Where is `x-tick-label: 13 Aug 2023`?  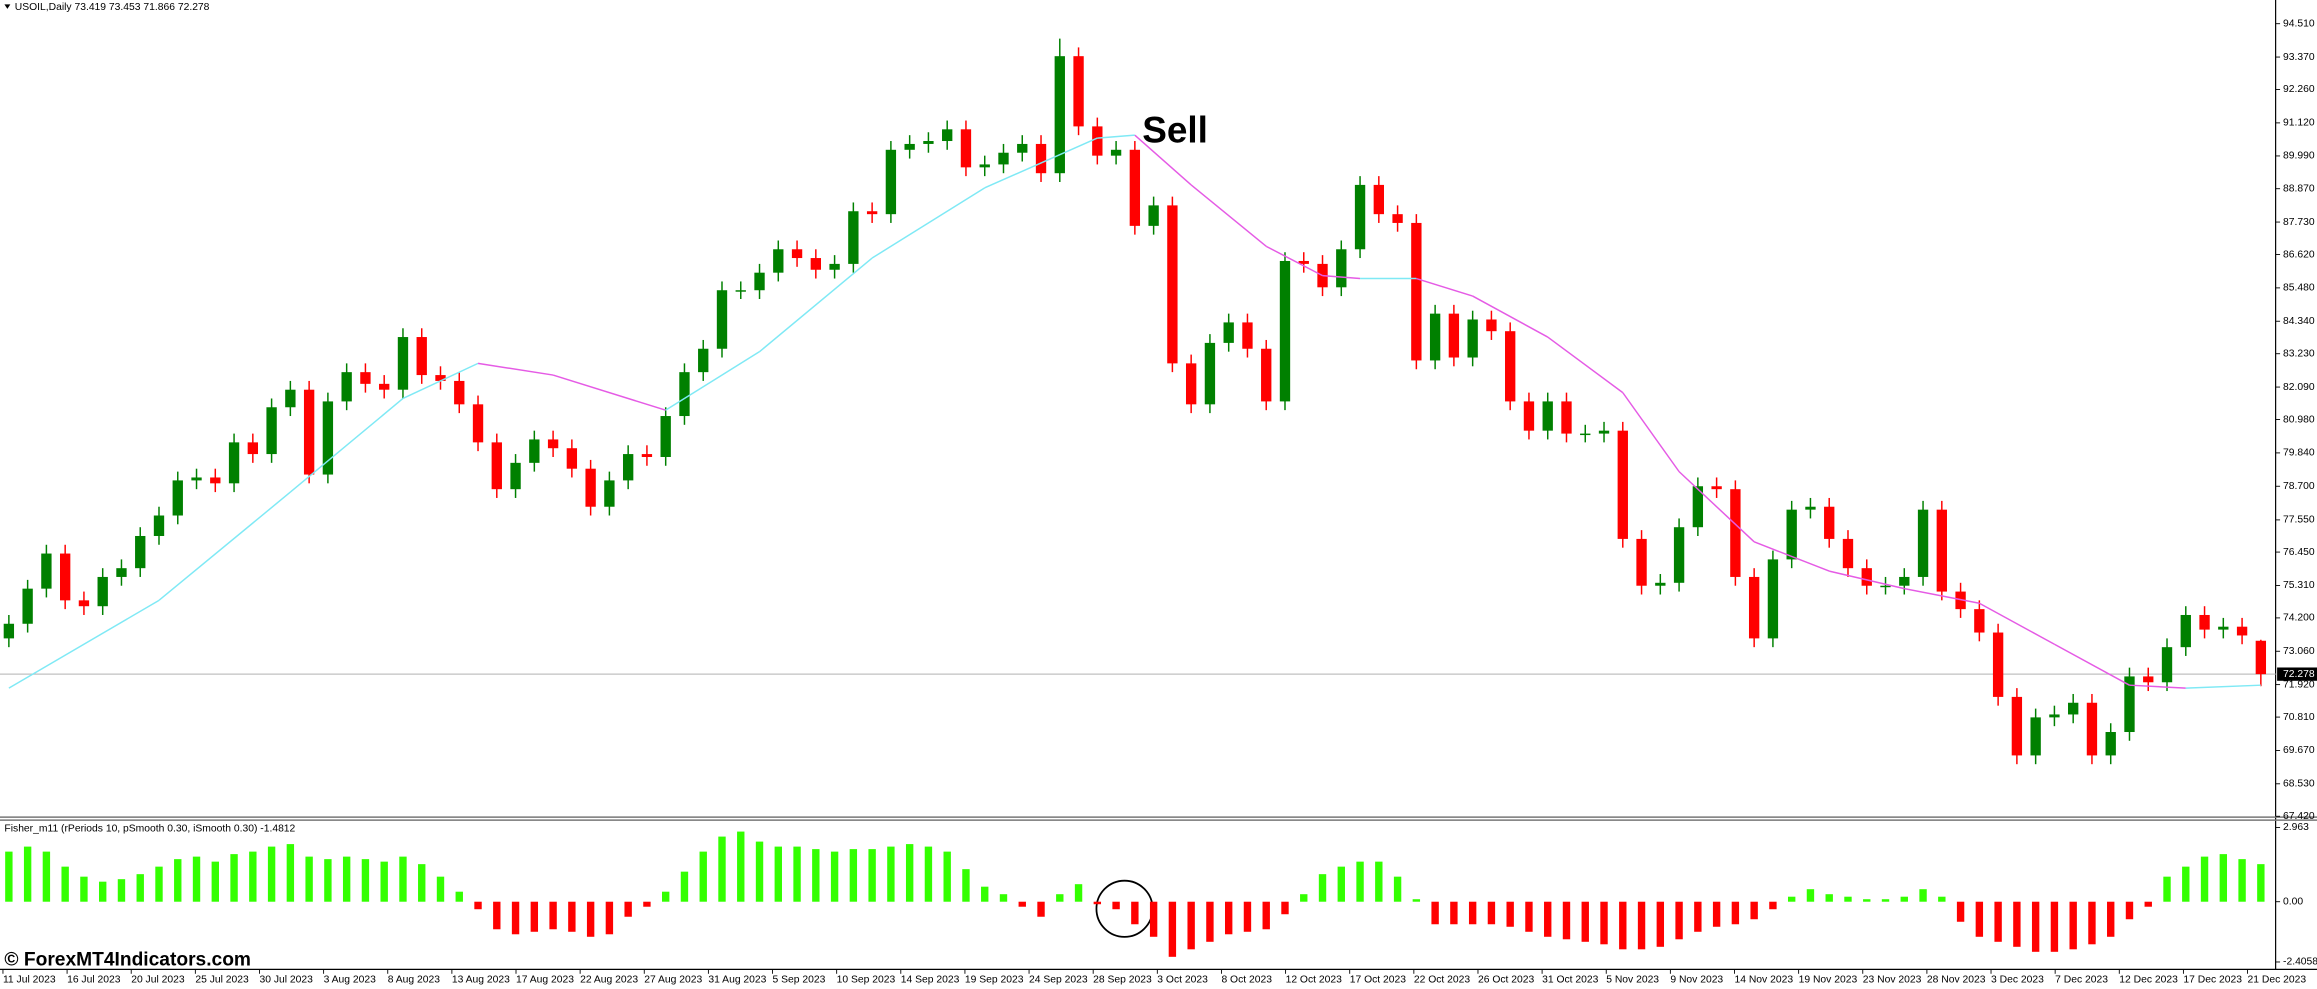 x-tick-label: 13 Aug 2023 is located at coordinates (481, 979).